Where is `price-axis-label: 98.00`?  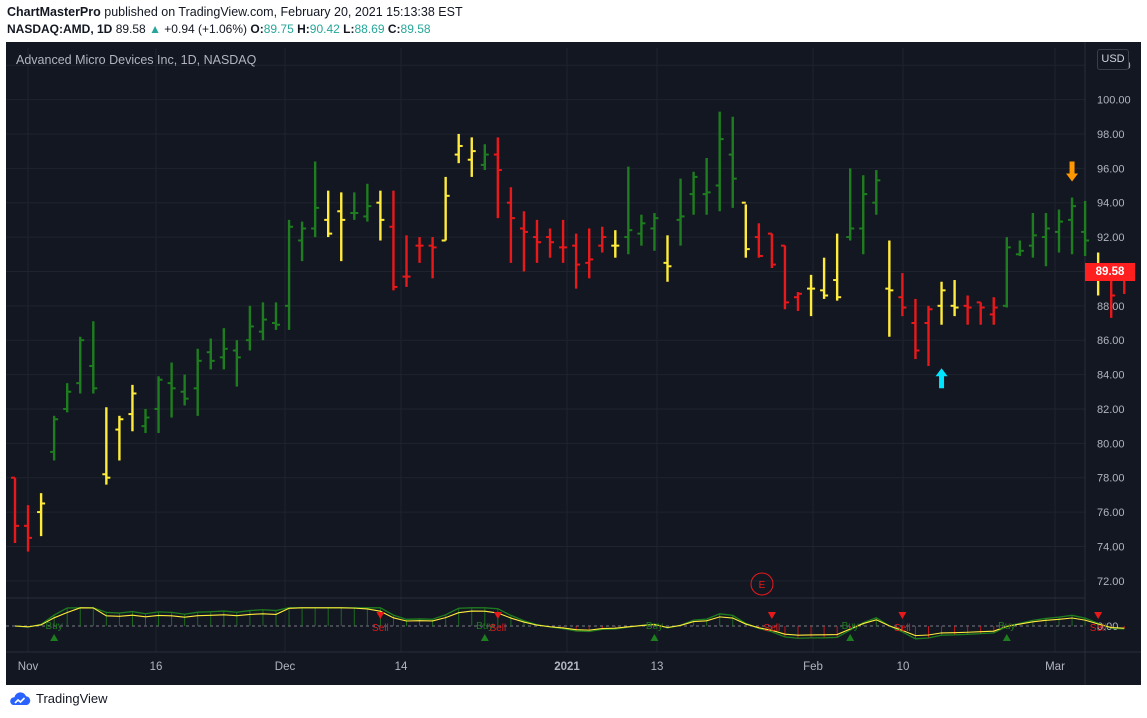
price-axis-label: 98.00 is located at coordinates (1111, 135).